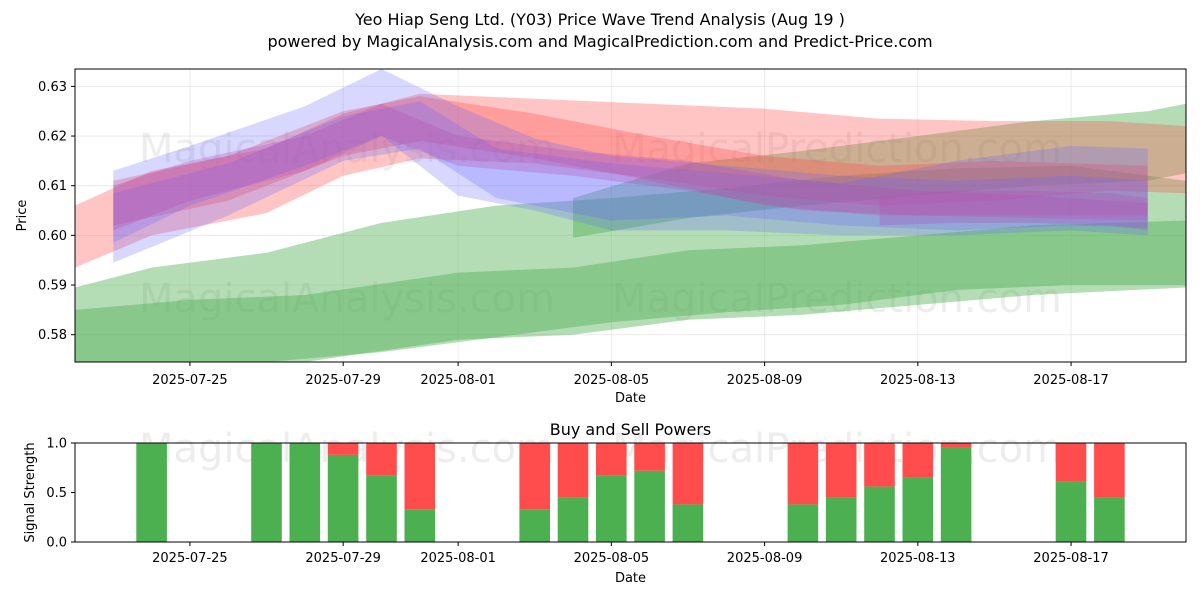  What do you see at coordinates (765, 380) in the screenshot?
I see `price-x-tick-label: 2025-08-09` at bounding box center [765, 380].